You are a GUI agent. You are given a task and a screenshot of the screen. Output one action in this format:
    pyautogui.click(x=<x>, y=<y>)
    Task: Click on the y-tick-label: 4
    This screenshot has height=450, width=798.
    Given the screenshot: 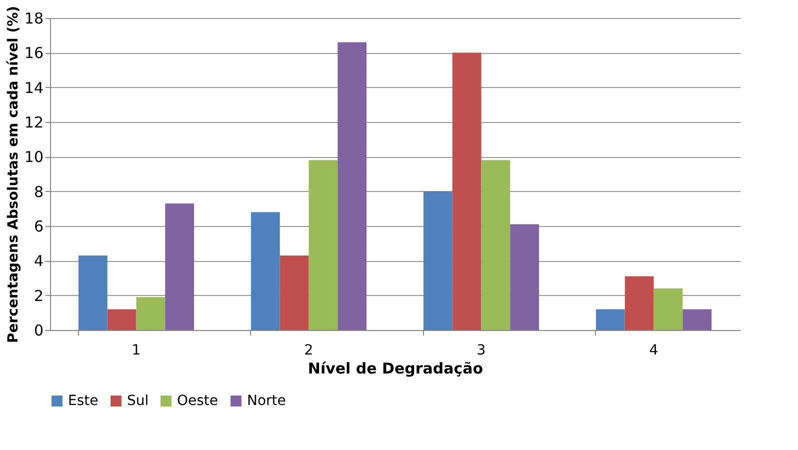 What is the action you would take?
    pyautogui.click(x=39, y=261)
    